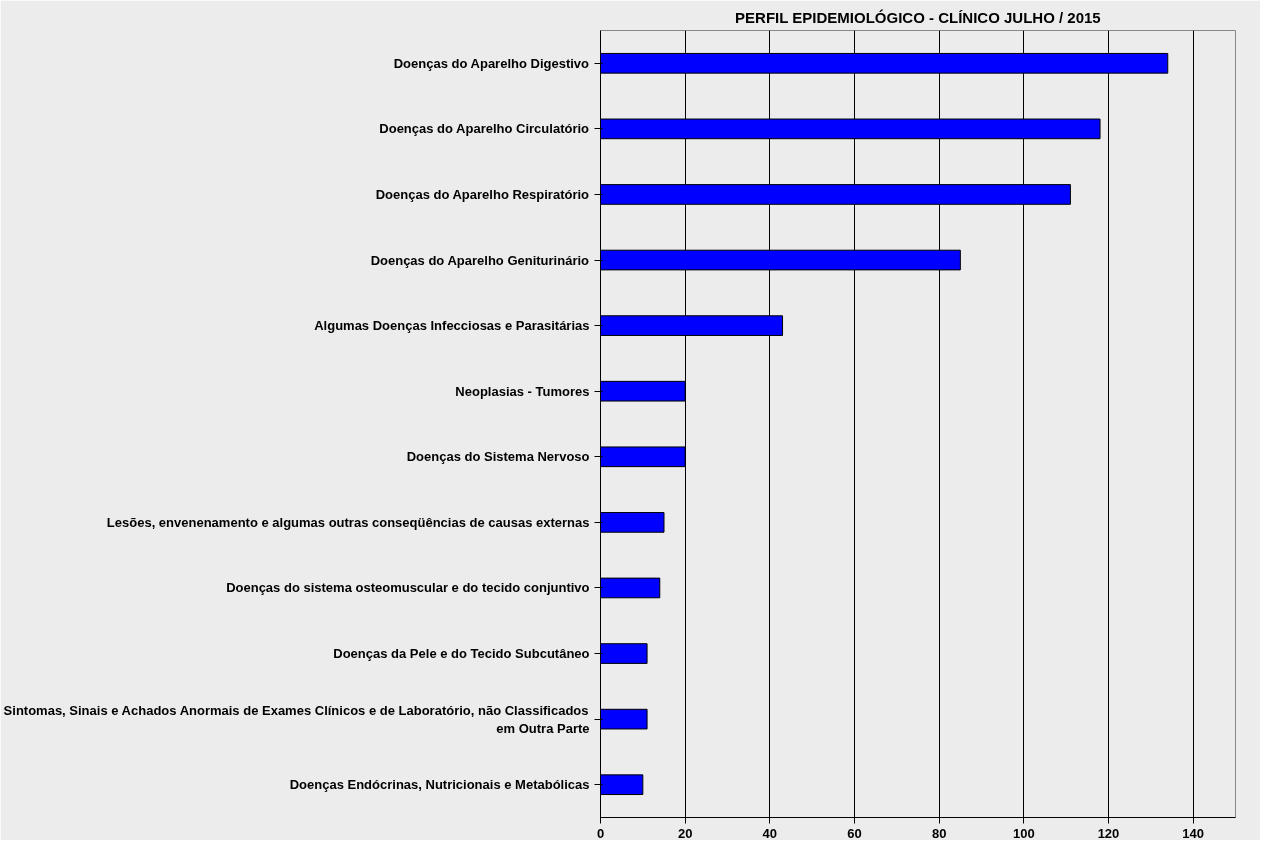  Describe the element at coordinates (918, 17) in the screenshot. I see `chart-title: PERFIL EPIDEMIOLÓGICO - CLÍNICO JULHO / 2015` at that location.